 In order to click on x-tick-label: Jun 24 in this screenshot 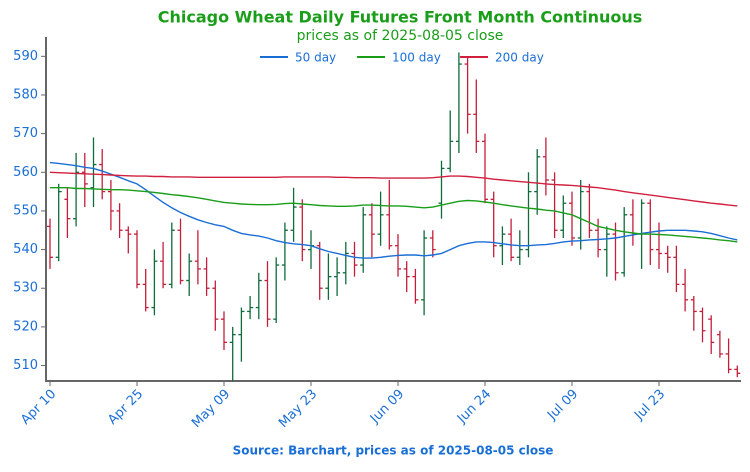, I will do `click(474, 407)`.